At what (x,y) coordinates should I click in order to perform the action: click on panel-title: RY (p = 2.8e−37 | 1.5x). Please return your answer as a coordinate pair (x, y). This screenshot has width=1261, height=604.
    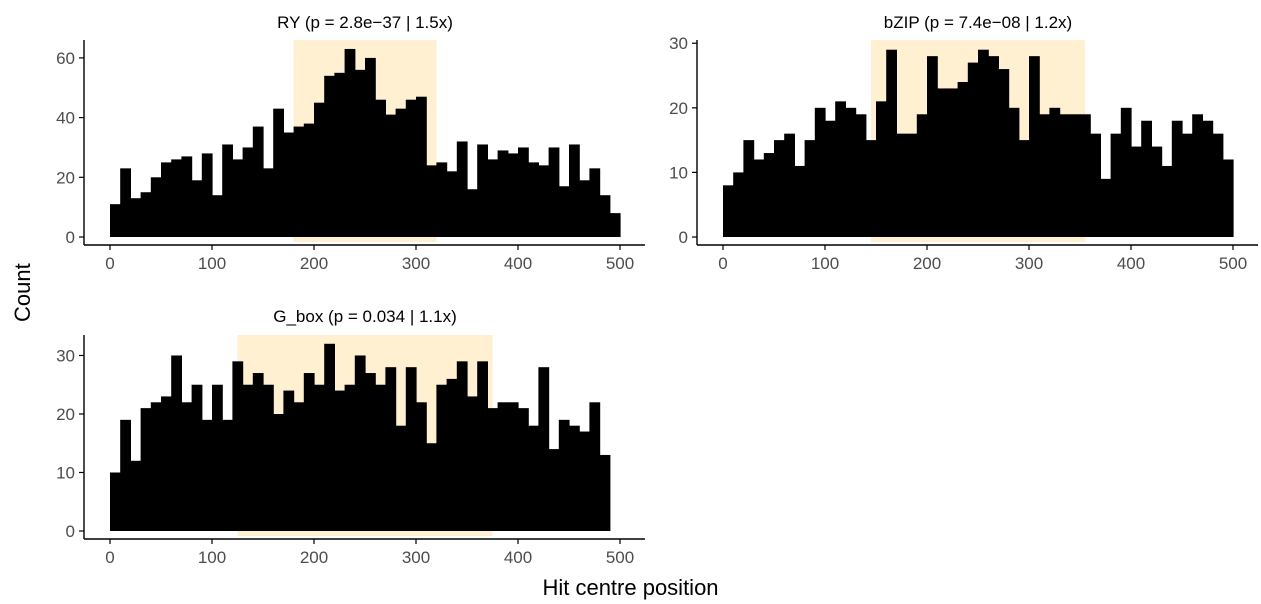
    Looking at the image, I should click on (365, 22).